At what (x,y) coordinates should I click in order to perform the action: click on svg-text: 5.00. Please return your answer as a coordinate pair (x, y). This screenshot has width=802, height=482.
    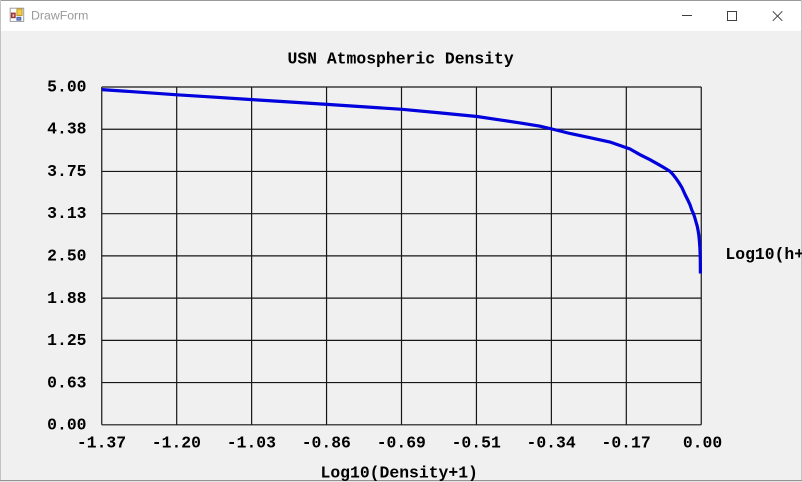
    Looking at the image, I should click on (66, 86).